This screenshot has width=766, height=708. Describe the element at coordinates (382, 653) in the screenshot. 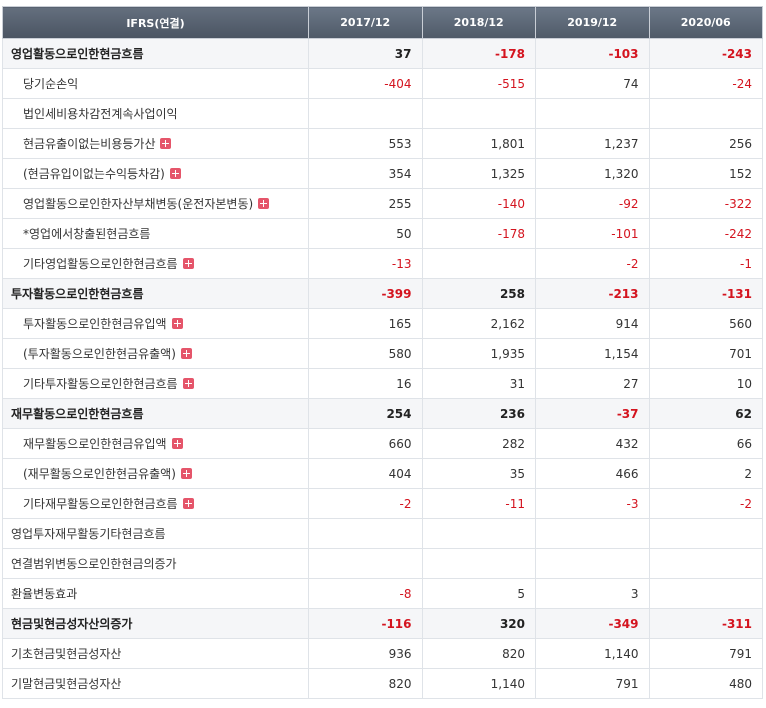

I see `table-row: 기초현금및현금성자산 936 820 1,140 791` at that location.